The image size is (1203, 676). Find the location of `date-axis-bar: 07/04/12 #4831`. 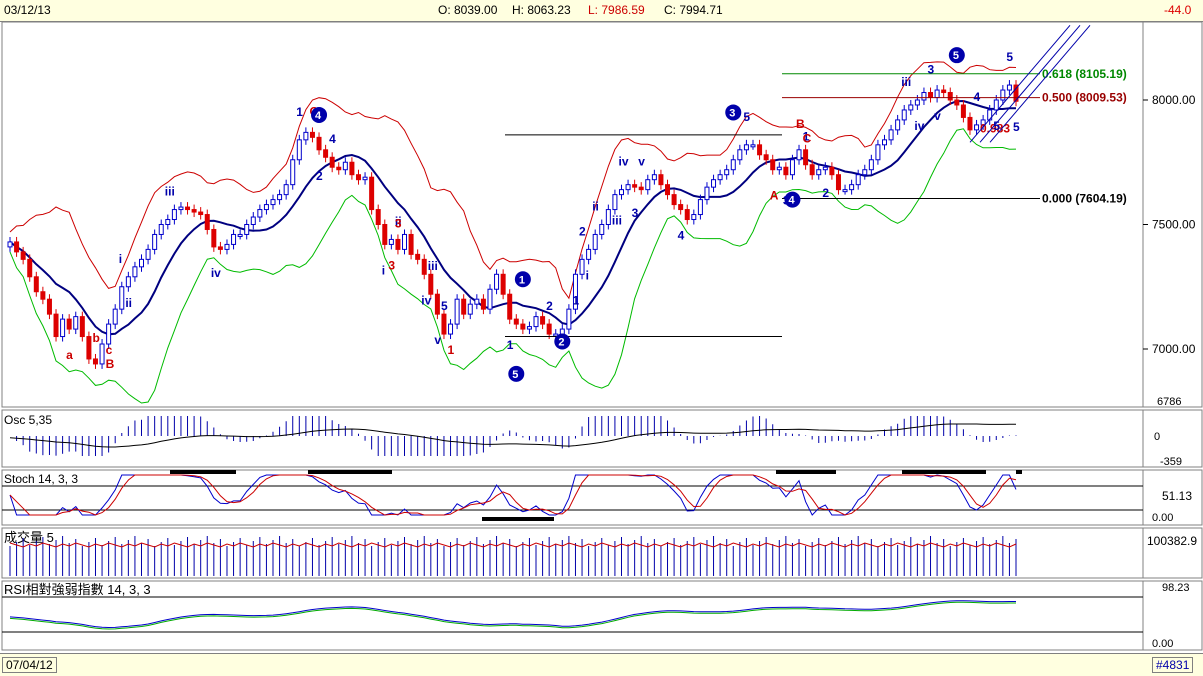

date-axis-bar: 07/04/12 #4831 is located at coordinates (601, 664).